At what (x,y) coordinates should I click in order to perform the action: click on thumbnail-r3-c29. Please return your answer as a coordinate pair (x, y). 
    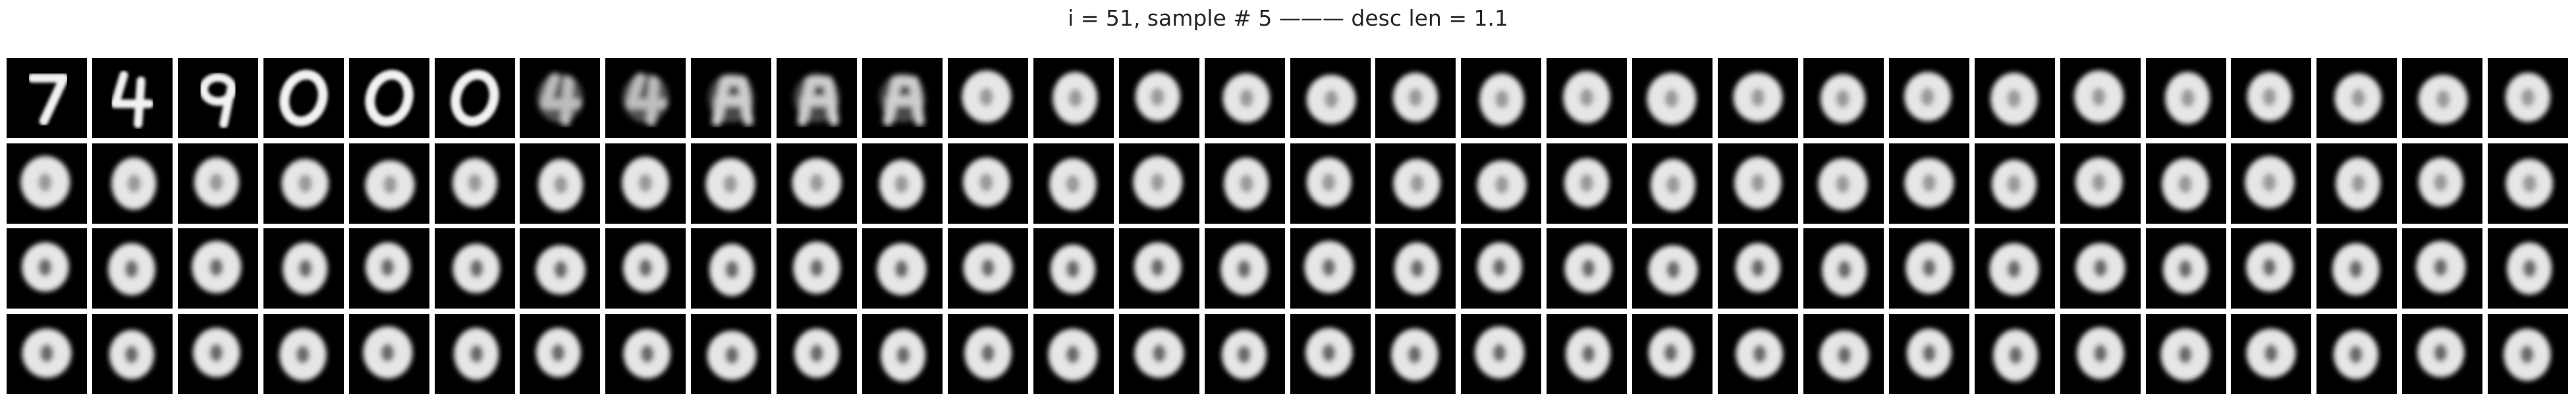
    Looking at the image, I should click on (2442, 268).